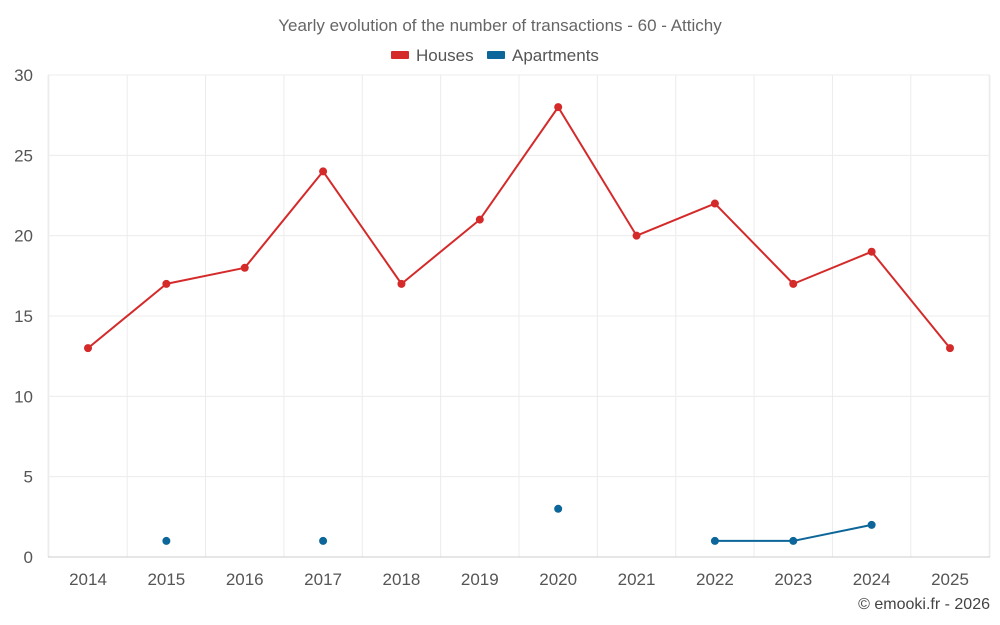  I want to click on x-tick-label: 2023, so click(793, 579).